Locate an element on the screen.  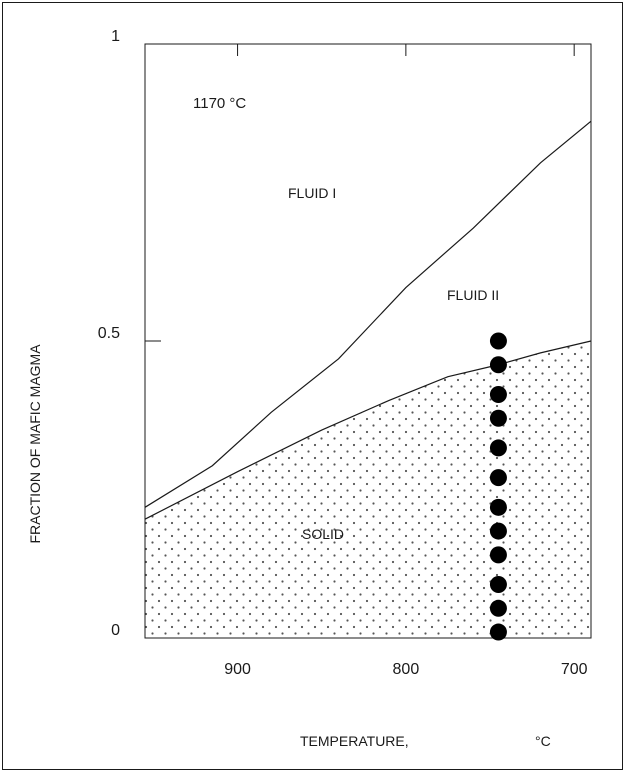
y-tick-label: 0.5 is located at coordinates (109, 333).